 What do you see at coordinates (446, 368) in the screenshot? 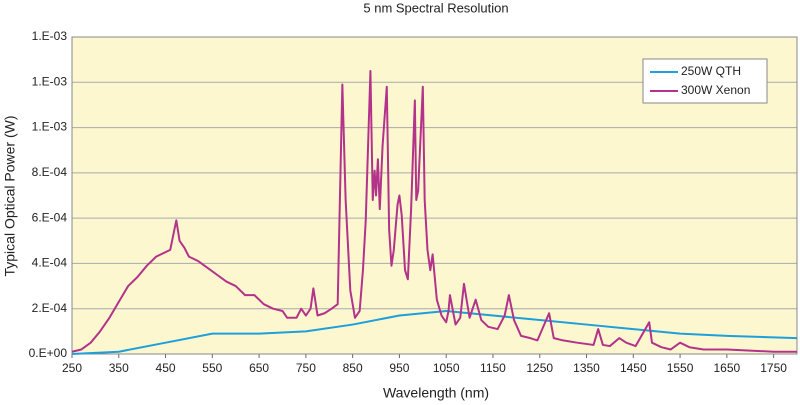
I see `x-tick-label: 1050` at bounding box center [446, 368].